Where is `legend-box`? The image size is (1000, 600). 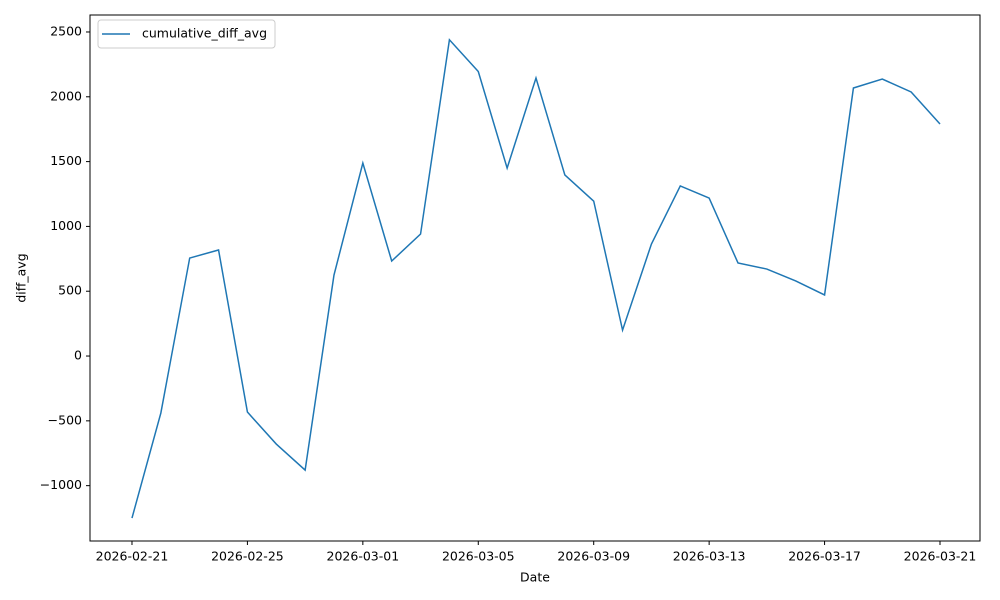 legend-box is located at coordinates (186, 34).